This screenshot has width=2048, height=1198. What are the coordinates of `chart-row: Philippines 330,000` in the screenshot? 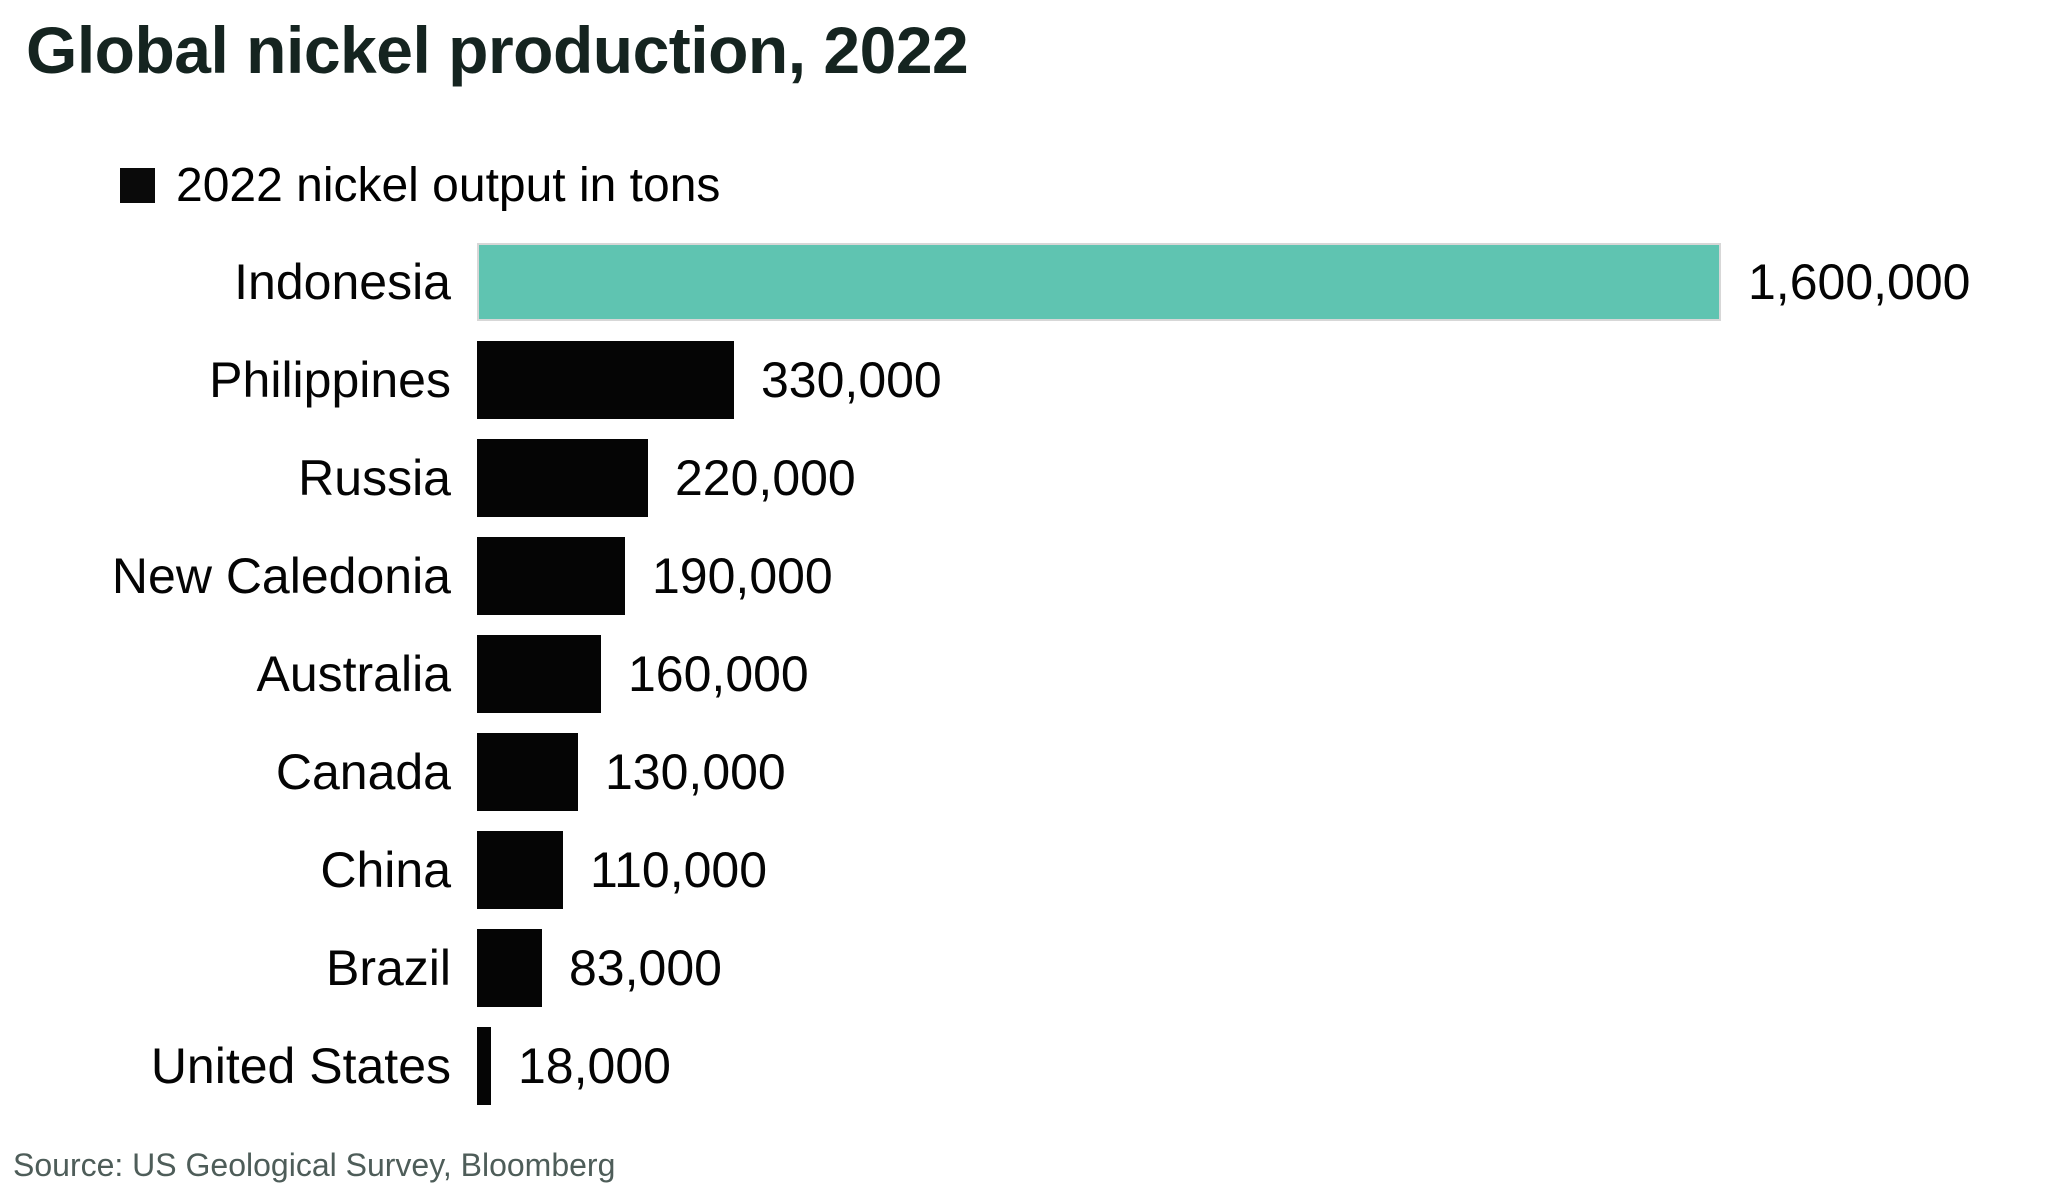 It's located at (1024, 380).